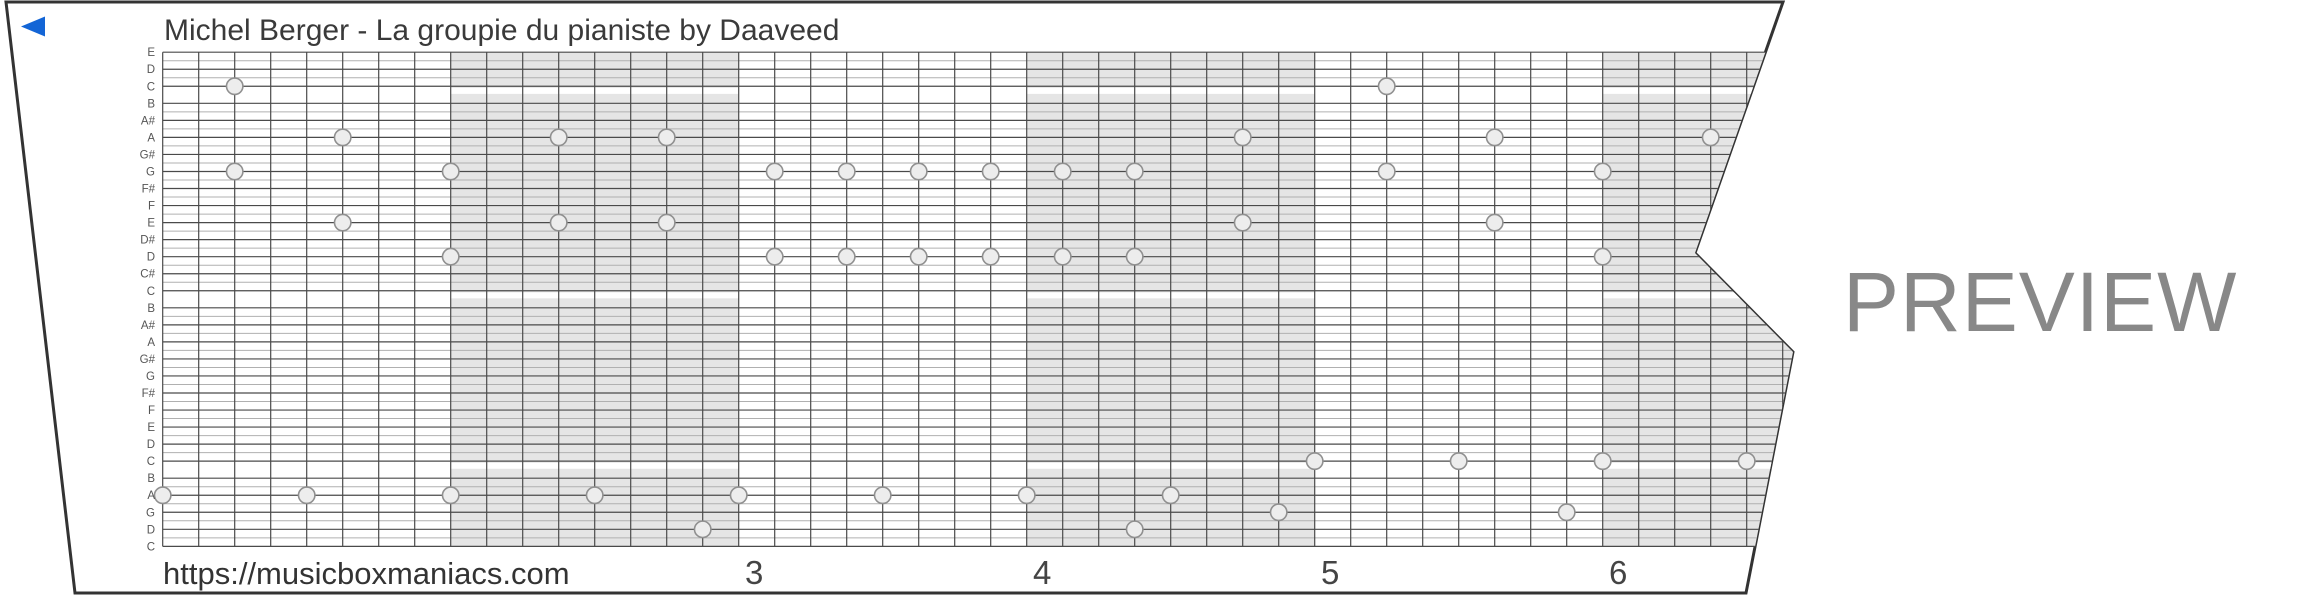  I want to click on measure-number: 3, so click(754, 572).